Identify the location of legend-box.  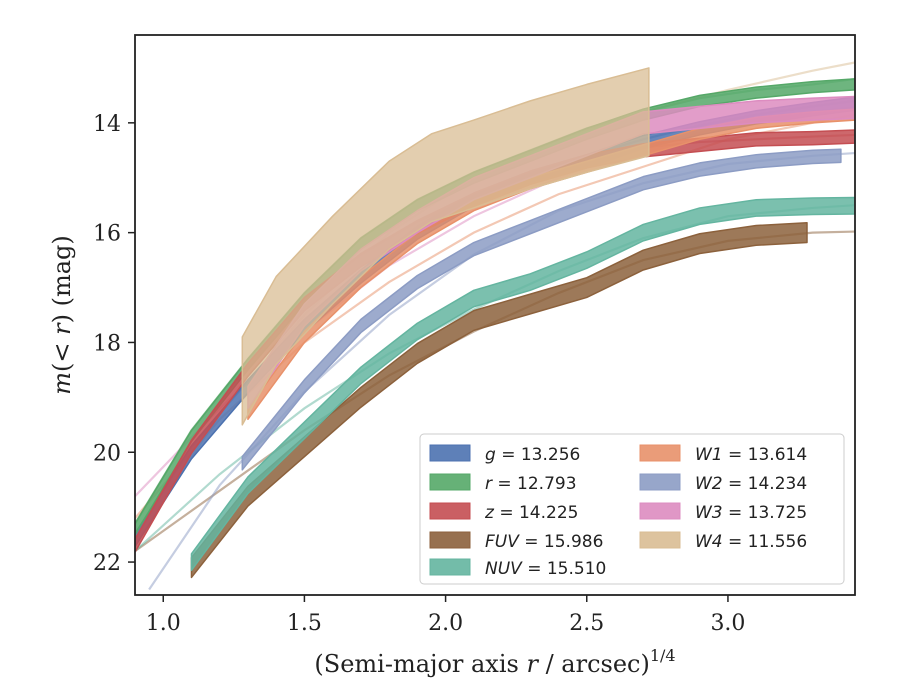
(632, 509).